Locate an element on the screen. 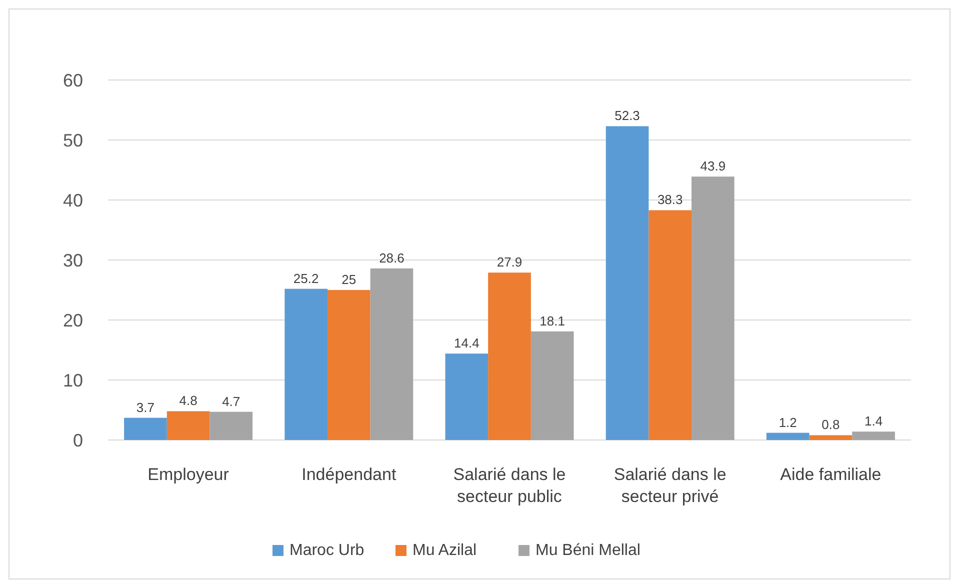  data-label: 3.7 is located at coordinates (145, 407).